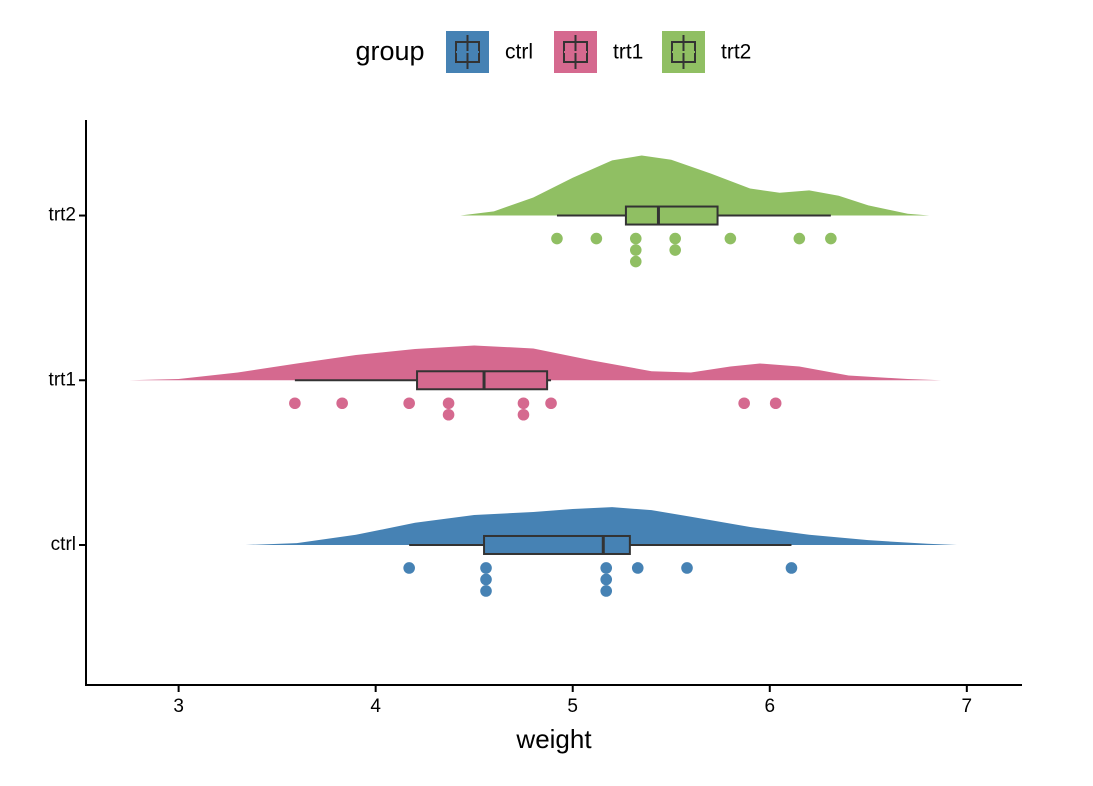  Describe the element at coordinates (63, 544) in the screenshot. I see `y-tick-label: ctrl` at that location.